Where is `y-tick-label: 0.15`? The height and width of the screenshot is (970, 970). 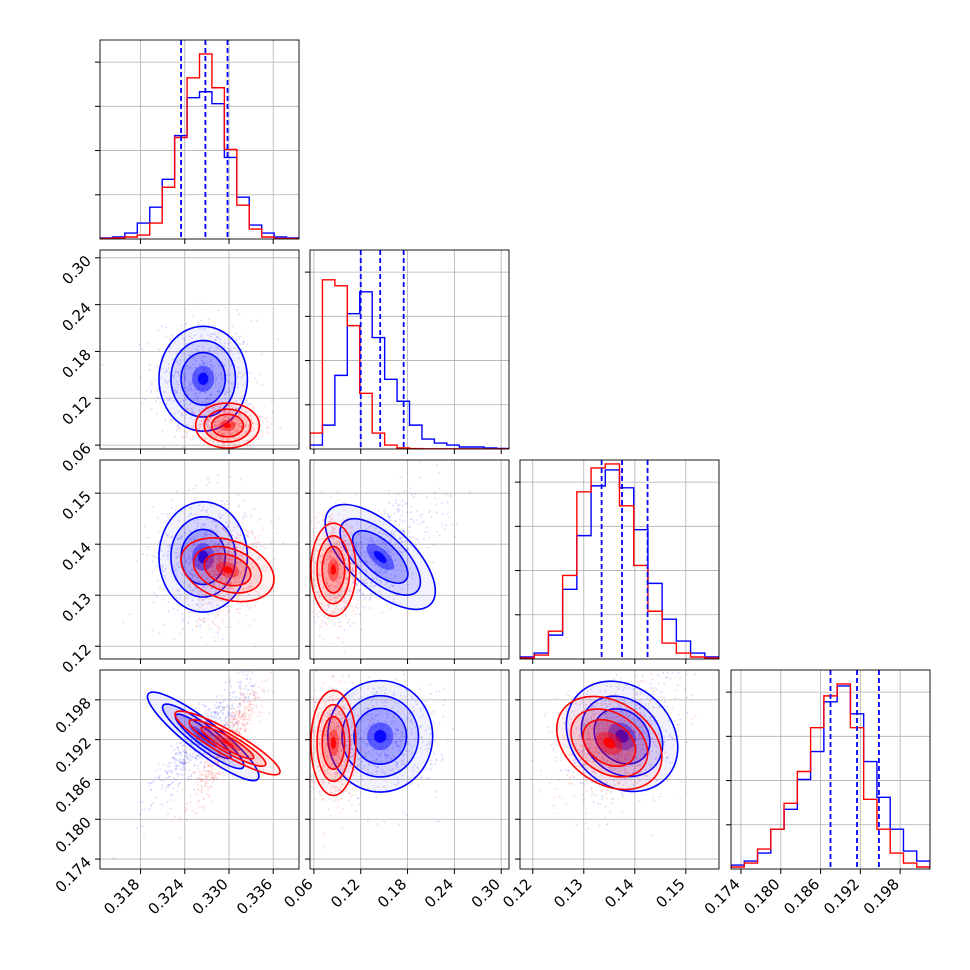 y-tick-label: 0.15 is located at coordinates (76, 505).